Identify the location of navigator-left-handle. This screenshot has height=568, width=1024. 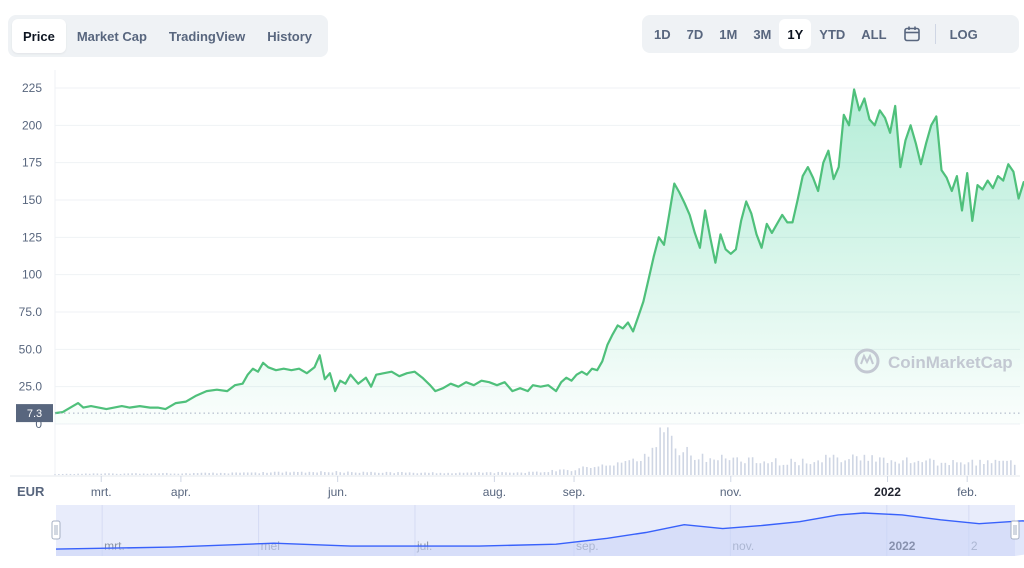
(56, 530).